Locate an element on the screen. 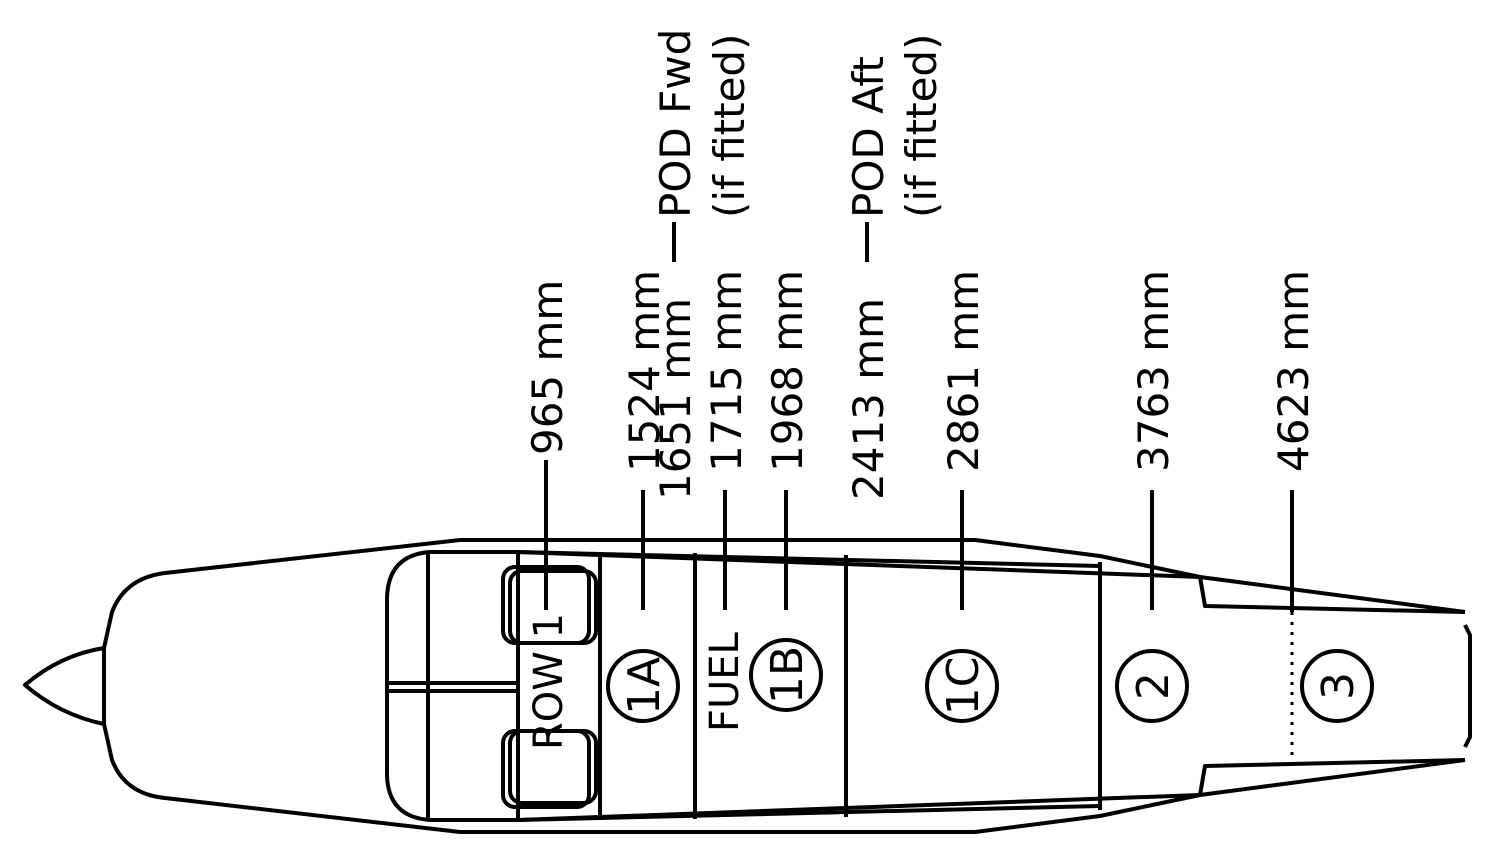 The width and height of the screenshot is (1490, 860). zone-marker-1a: 1A is located at coordinates (643, 686).